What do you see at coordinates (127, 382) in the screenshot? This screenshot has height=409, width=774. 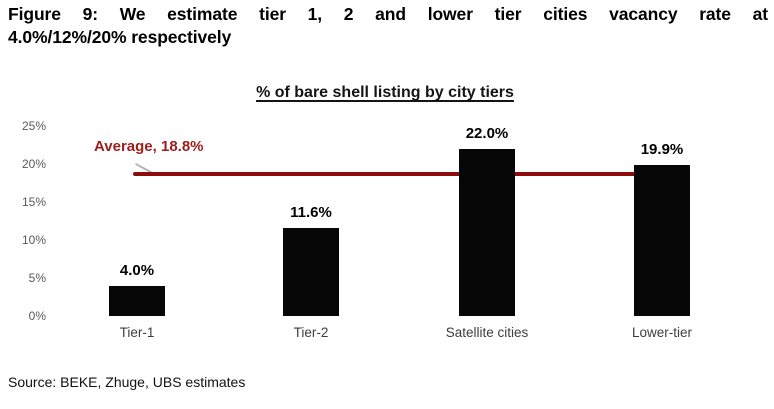 I see `source-note: Source: BEKE, Zhuge, UBS estimates` at bounding box center [127, 382].